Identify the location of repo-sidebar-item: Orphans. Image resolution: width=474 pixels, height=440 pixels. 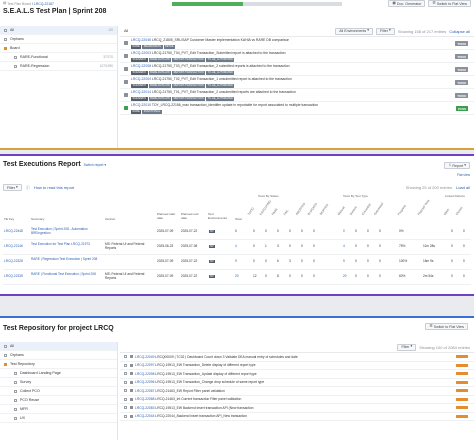
(58, 355).